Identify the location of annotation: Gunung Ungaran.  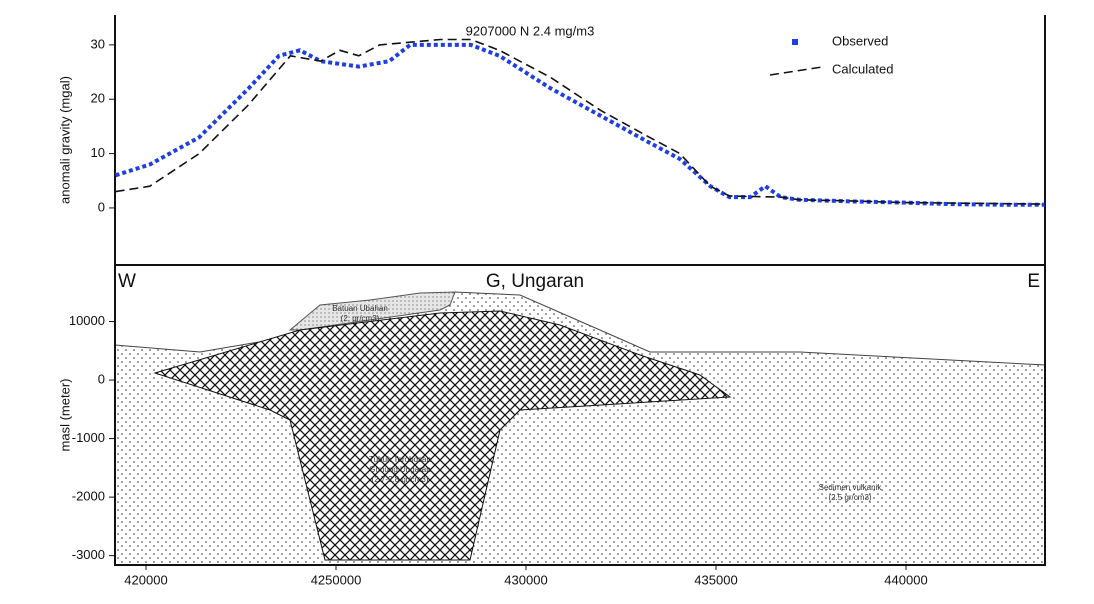
(399, 469).